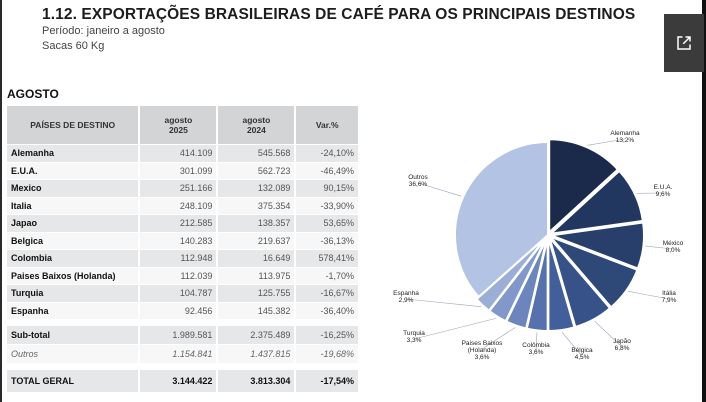 This screenshot has width=706, height=402. What do you see at coordinates (414, 340) in the screenshot?
I see `pie-percent-label: 3,3%` at bounding box center [414, 340].